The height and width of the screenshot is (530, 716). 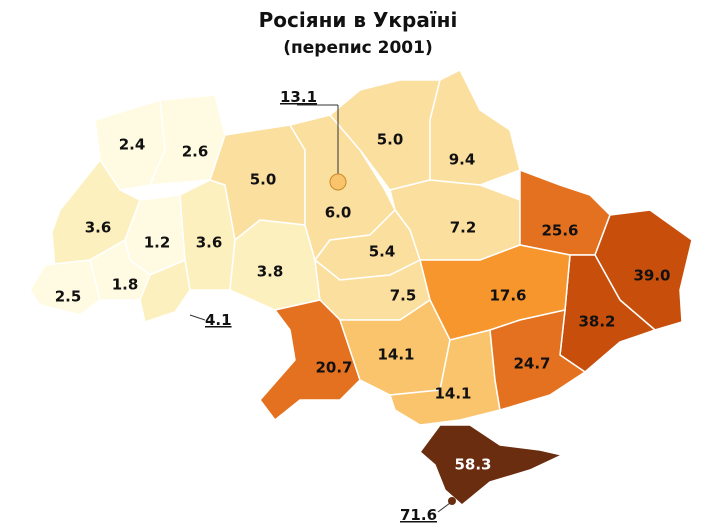 I want to click on region-label-poltava: 7.2, so click(x=463, y=228).